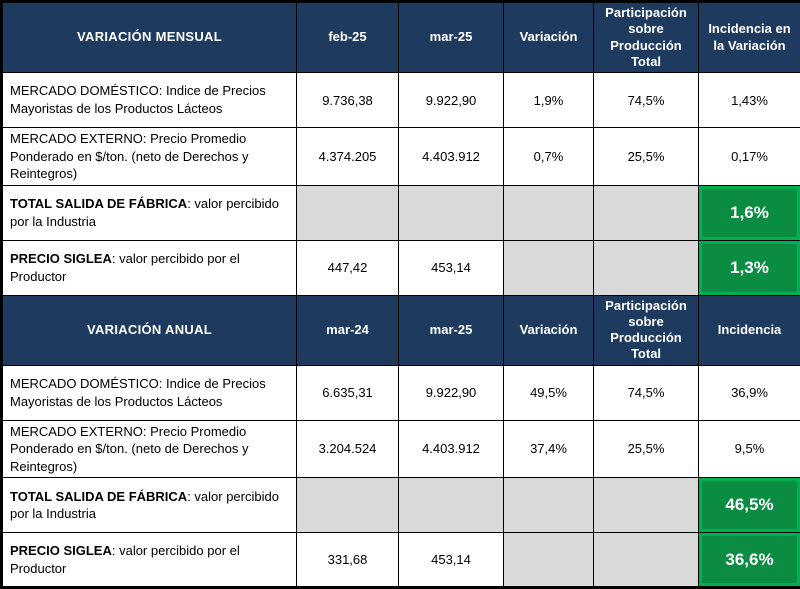  What do you see at coordinates (549, 392) in the screenshot?
I see `value-cell: 49,5%` at bounding box center [549, 392].